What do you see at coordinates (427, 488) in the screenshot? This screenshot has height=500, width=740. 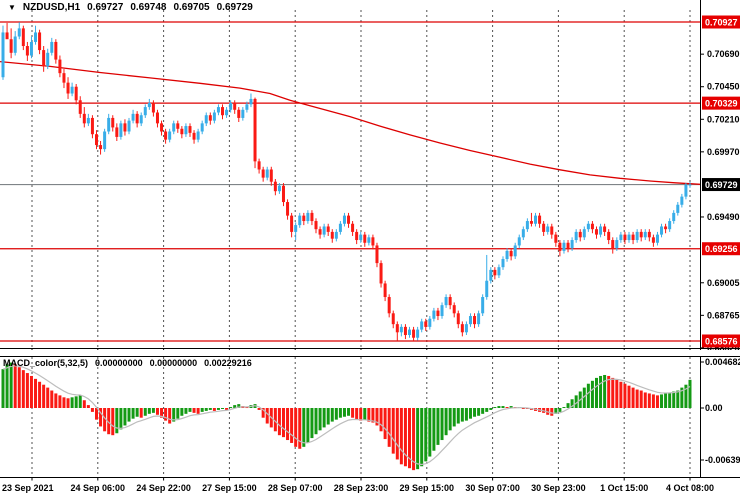 I see `time-label: 29 Sep 15:00` at bounding box center [427, 488].